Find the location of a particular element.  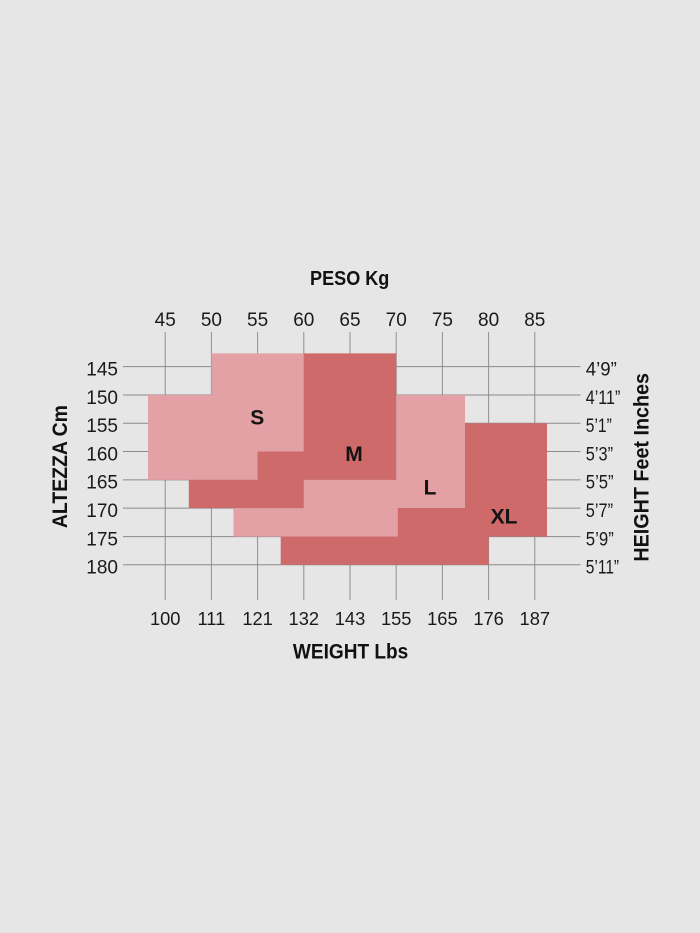

svg-text: 5’11” is located at coordinates (602, 568).